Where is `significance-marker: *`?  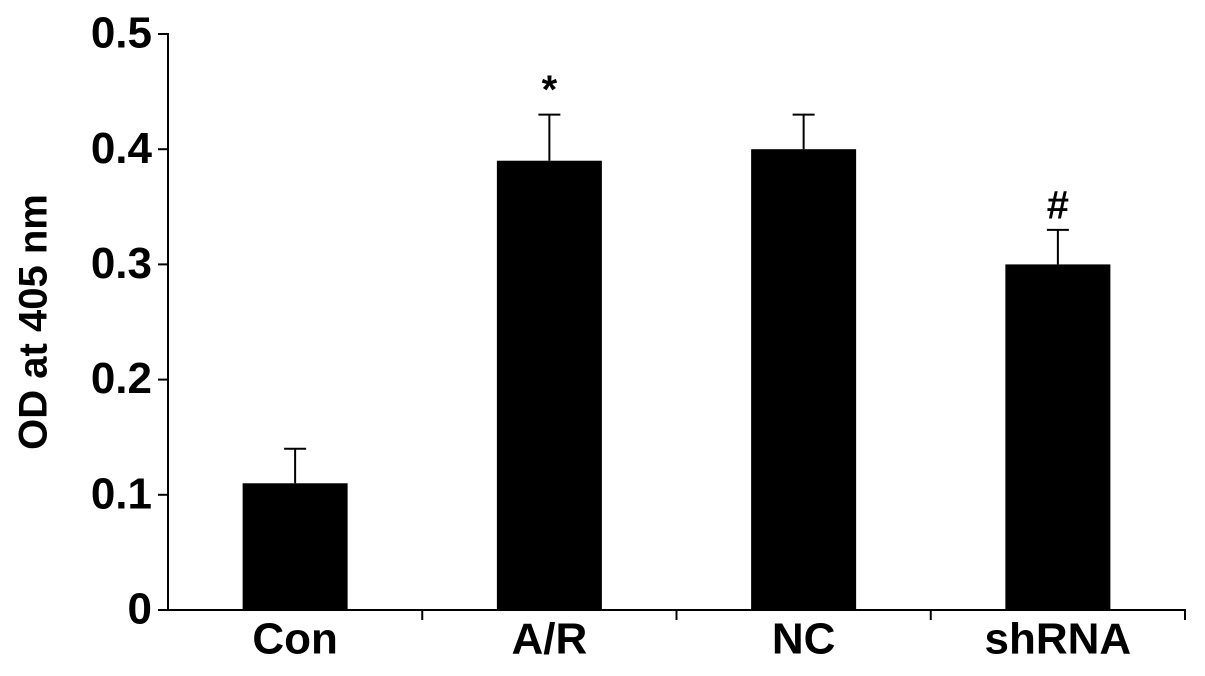 significance-marker: * is located at coordinates (550, 90).